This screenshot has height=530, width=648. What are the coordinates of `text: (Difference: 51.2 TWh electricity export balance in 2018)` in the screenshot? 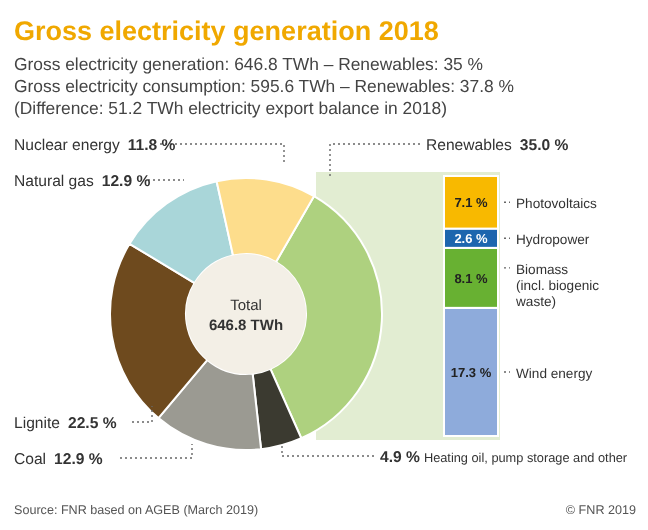 It's located at (231, 108).